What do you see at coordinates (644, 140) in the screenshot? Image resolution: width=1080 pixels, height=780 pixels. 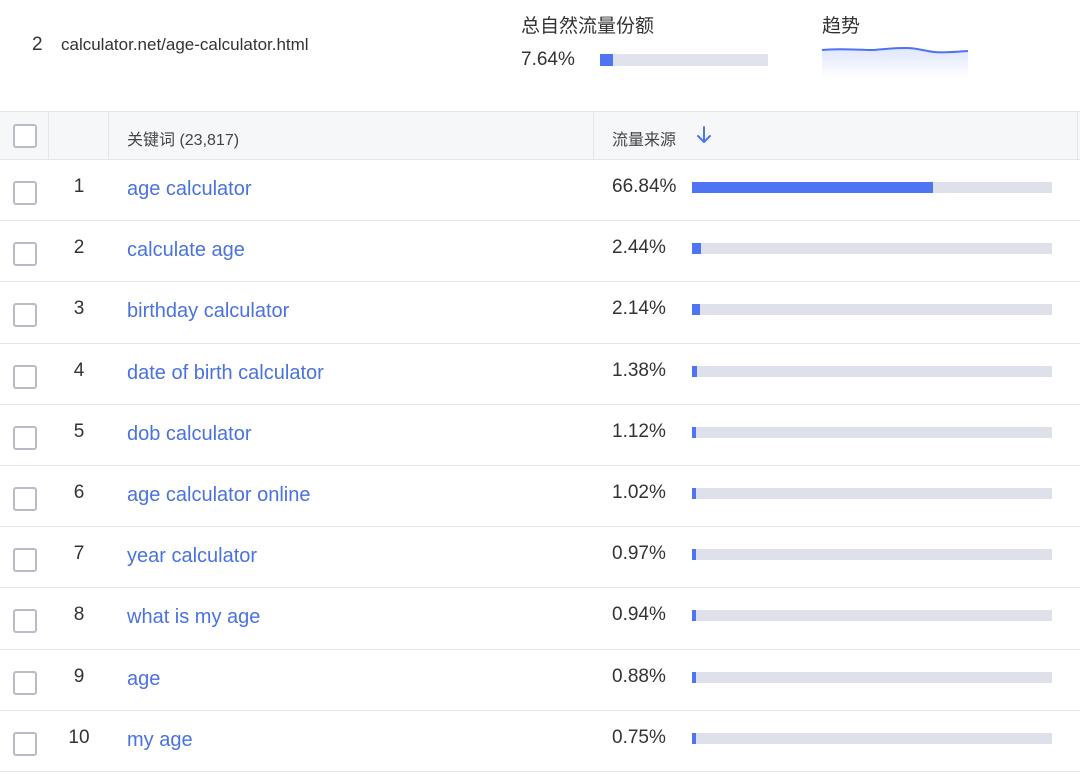 I see `traffic-column-header: 流量来源` at bounding box center [644, 140].